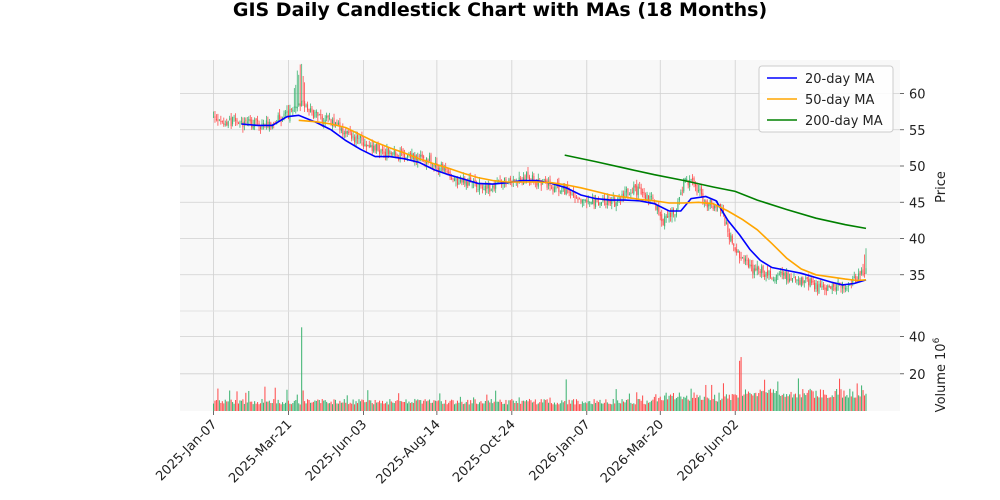  What do you see at coordinates (917, 338) in the screenshot?
I see `volume-tick-label: 40` at bounding box center [917, 338].